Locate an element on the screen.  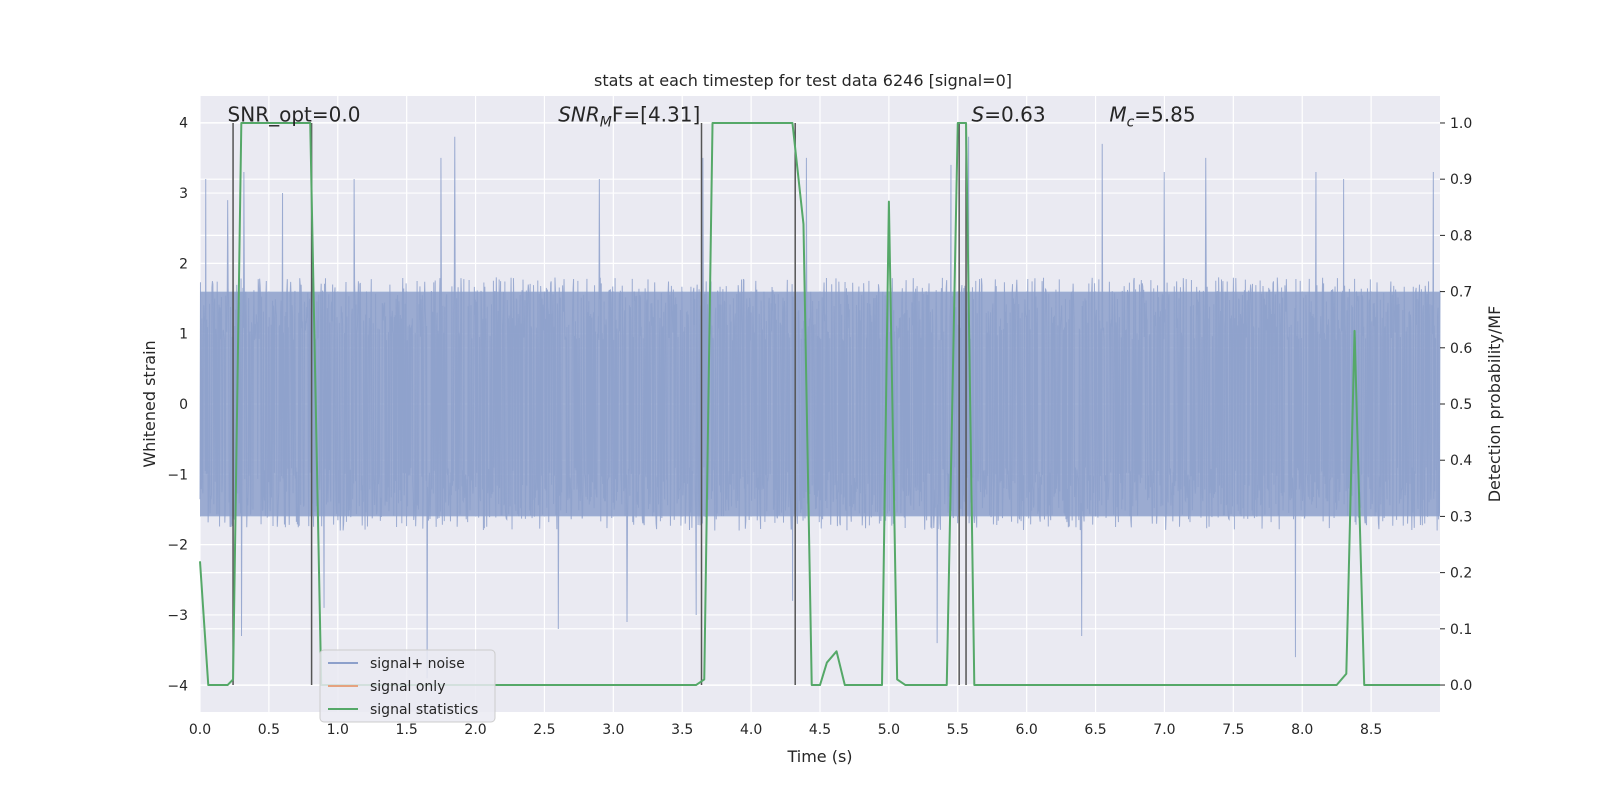
x-tick-label-17: 8.5 is located at coordinates (1371, 730).